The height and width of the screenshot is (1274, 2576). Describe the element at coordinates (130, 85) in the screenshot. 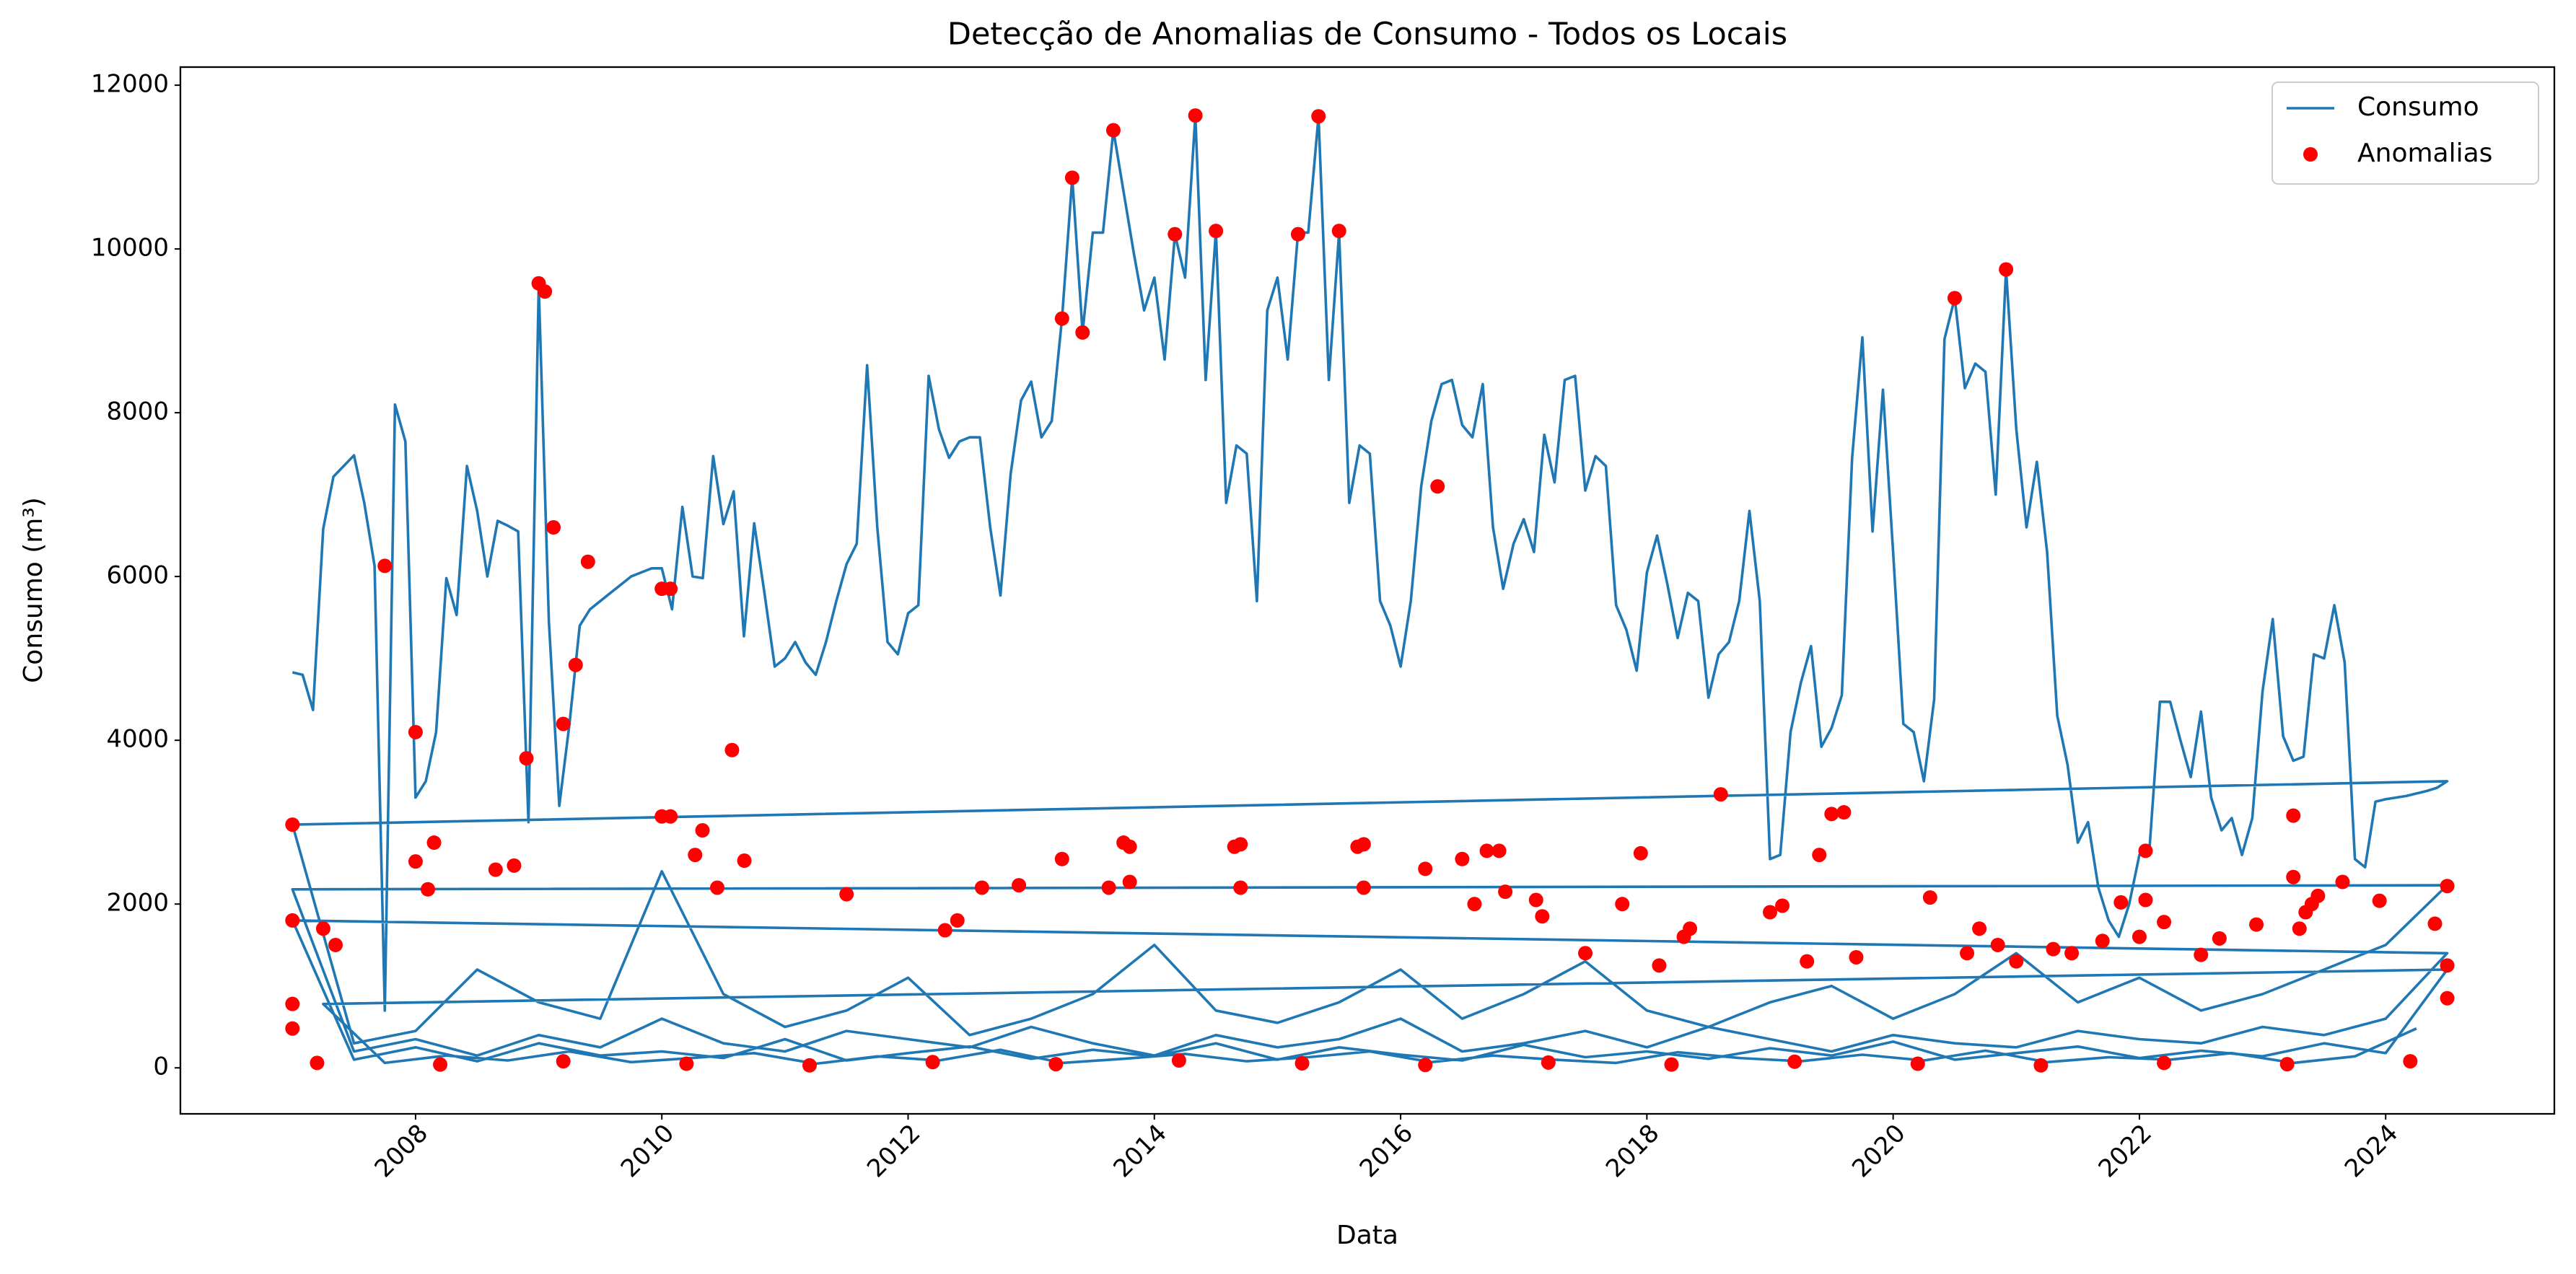

I see `y-tick-label: 12000` at that location.